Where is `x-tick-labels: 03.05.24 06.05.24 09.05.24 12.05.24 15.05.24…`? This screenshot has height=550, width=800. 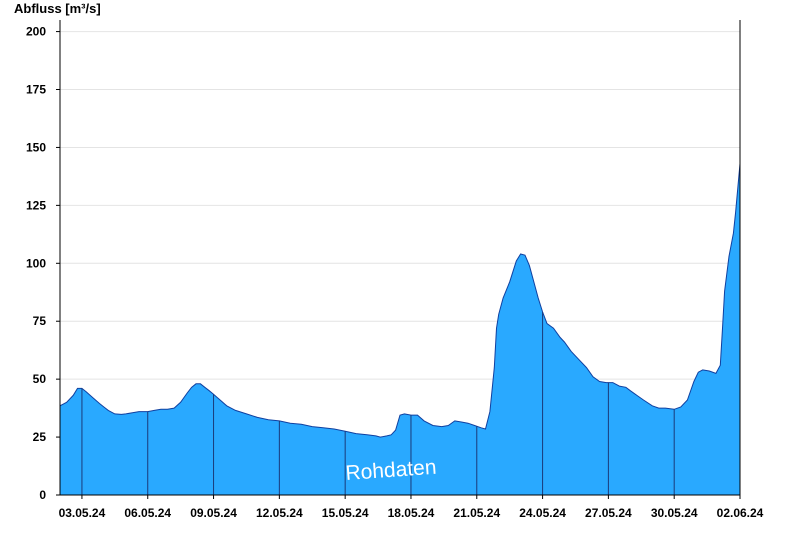 x-tick-labels: 03.05.24 06.05.24 09.05.24 12.05.24 15.05.24… is located at coordinates (411, 513).